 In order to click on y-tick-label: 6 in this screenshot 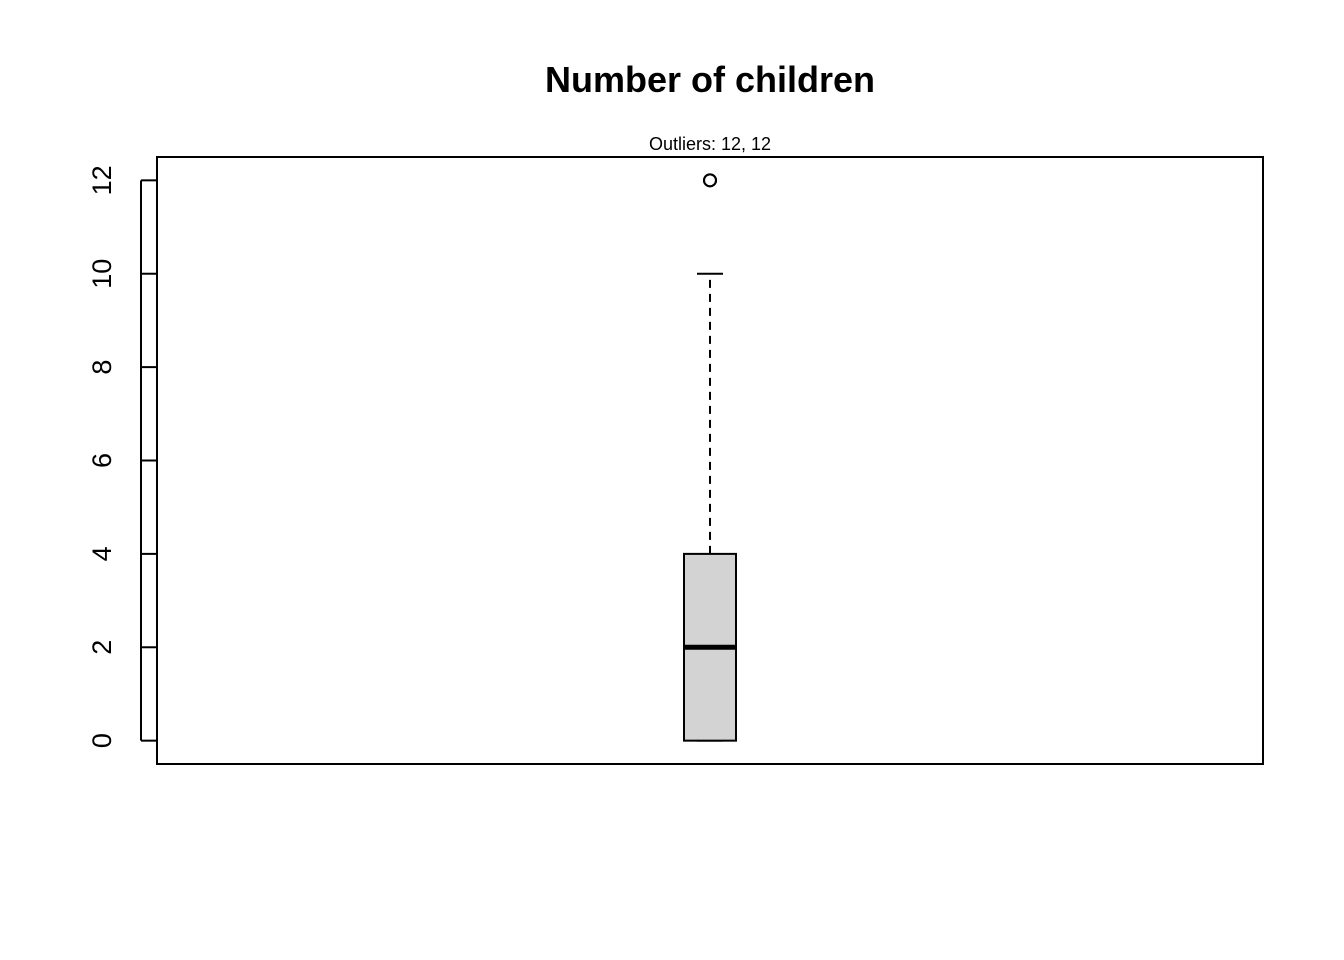, I will do `click(102, 460)`.